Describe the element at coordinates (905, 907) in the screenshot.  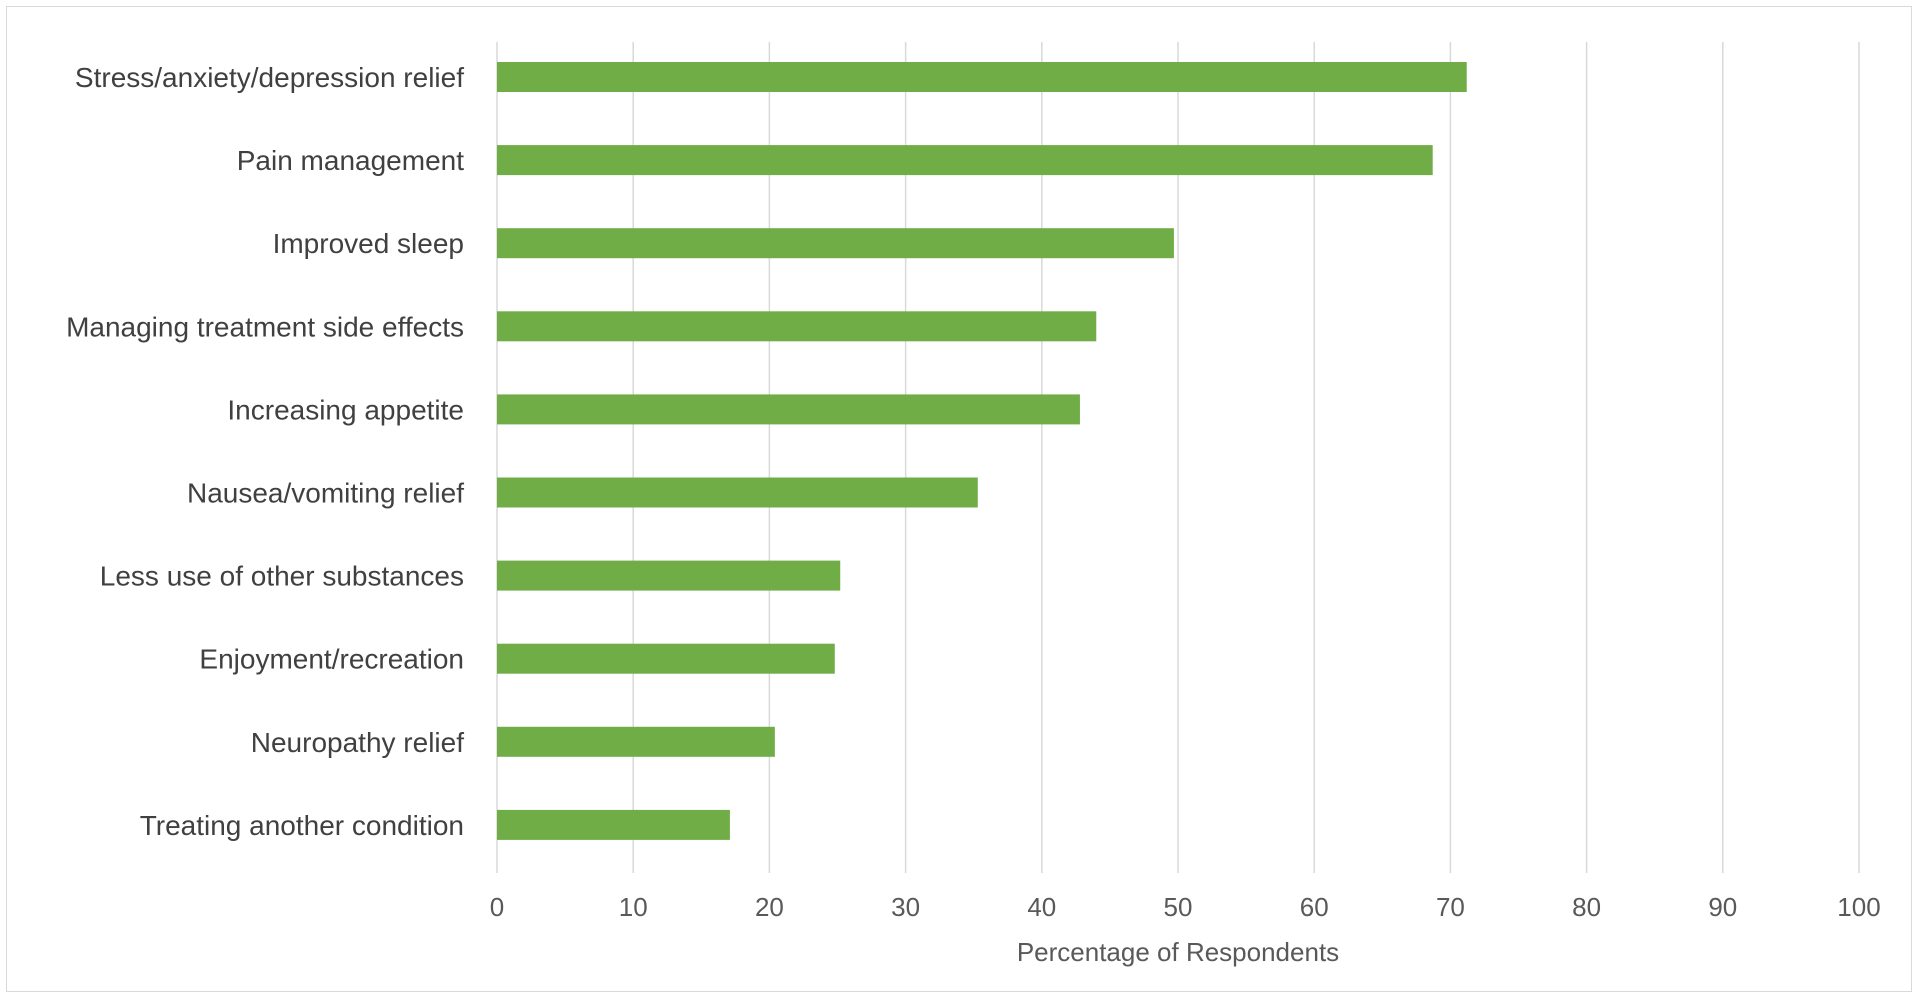
I see `x-tick-label: 30` at that location.